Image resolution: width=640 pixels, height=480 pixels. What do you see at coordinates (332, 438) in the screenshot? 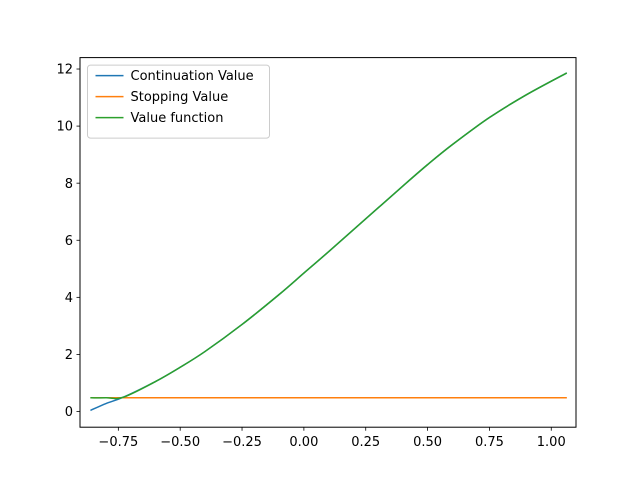
I see `x-axis: −0.75 −0.50 −0.25 0.00 0.25 0.50 0.75 1.00` at bounding box center [332, 438].